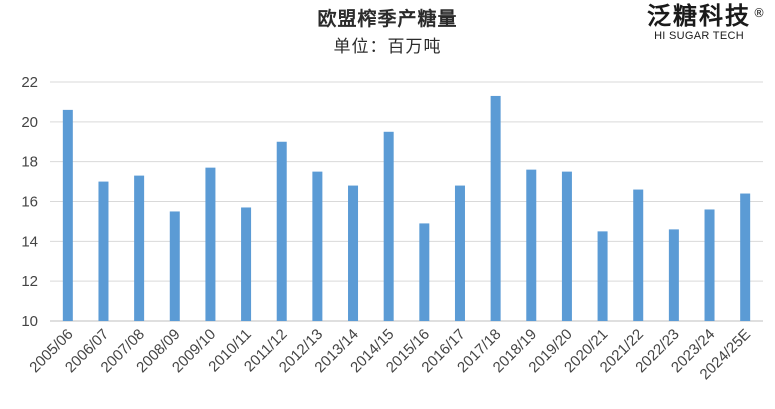  Describe the element at coordinates (29, 162) in the screenshot. I see `y-tick-label: 18` at that location.